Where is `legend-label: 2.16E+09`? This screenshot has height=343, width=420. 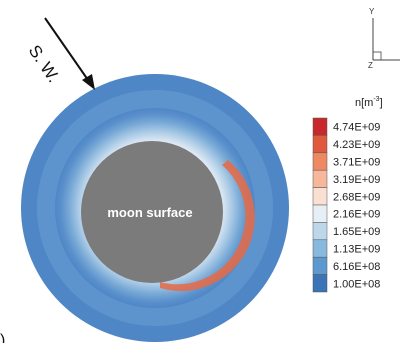
legend-label: 2.16E+09 is located at coordinates (356, 215).